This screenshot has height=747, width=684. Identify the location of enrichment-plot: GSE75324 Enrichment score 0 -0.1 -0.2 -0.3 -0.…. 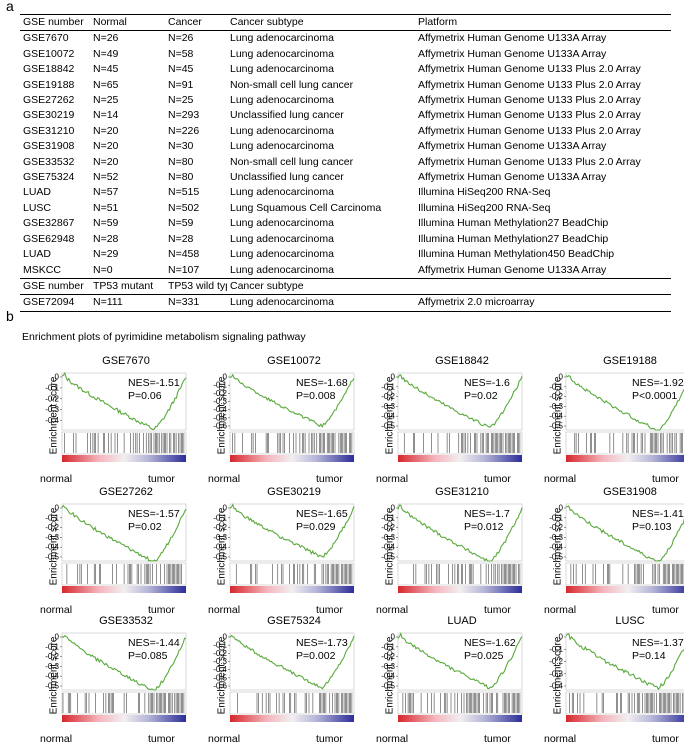
(278, 681).